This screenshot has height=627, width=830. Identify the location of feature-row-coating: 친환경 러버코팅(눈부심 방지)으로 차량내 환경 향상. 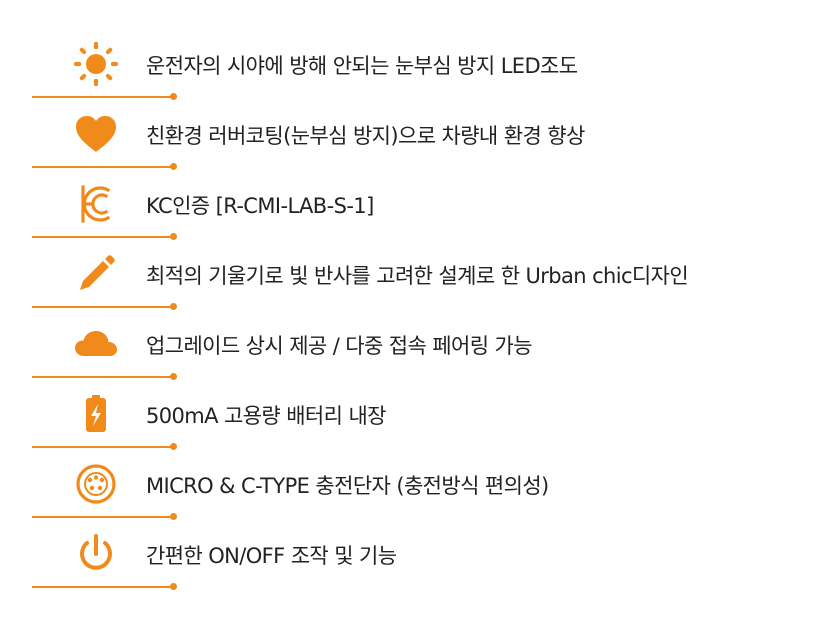
(415, 143).